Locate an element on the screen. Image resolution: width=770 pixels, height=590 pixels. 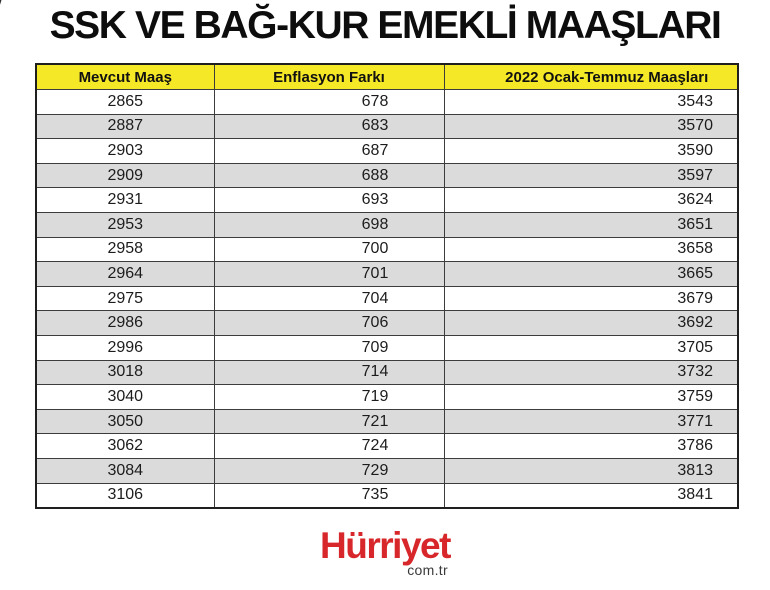
cell-2022-ocak-temmuz-maaslari: 3705 is located at coordinates (591, 347).